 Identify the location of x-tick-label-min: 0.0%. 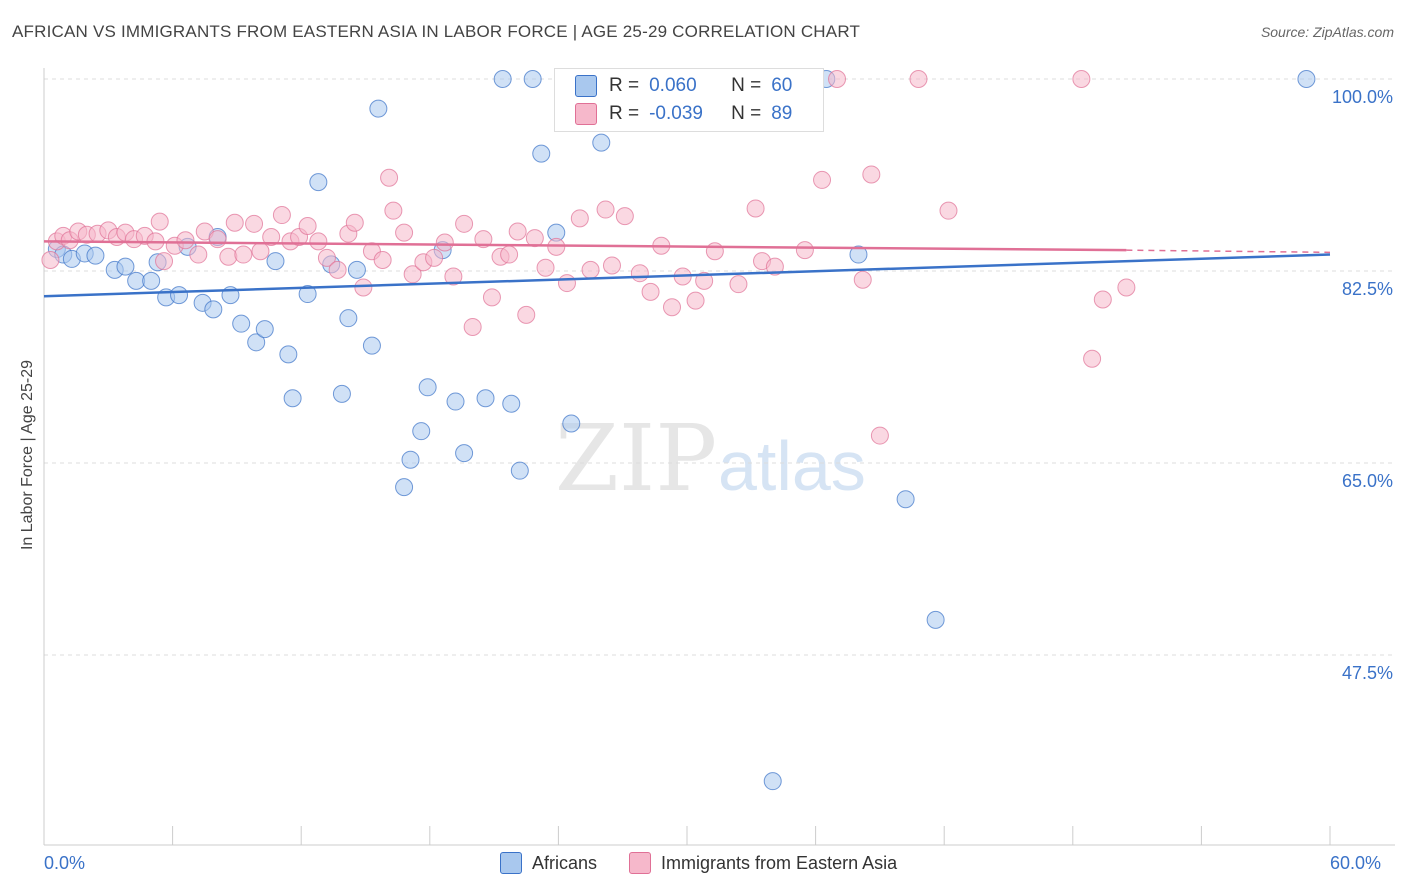
(65, 863).